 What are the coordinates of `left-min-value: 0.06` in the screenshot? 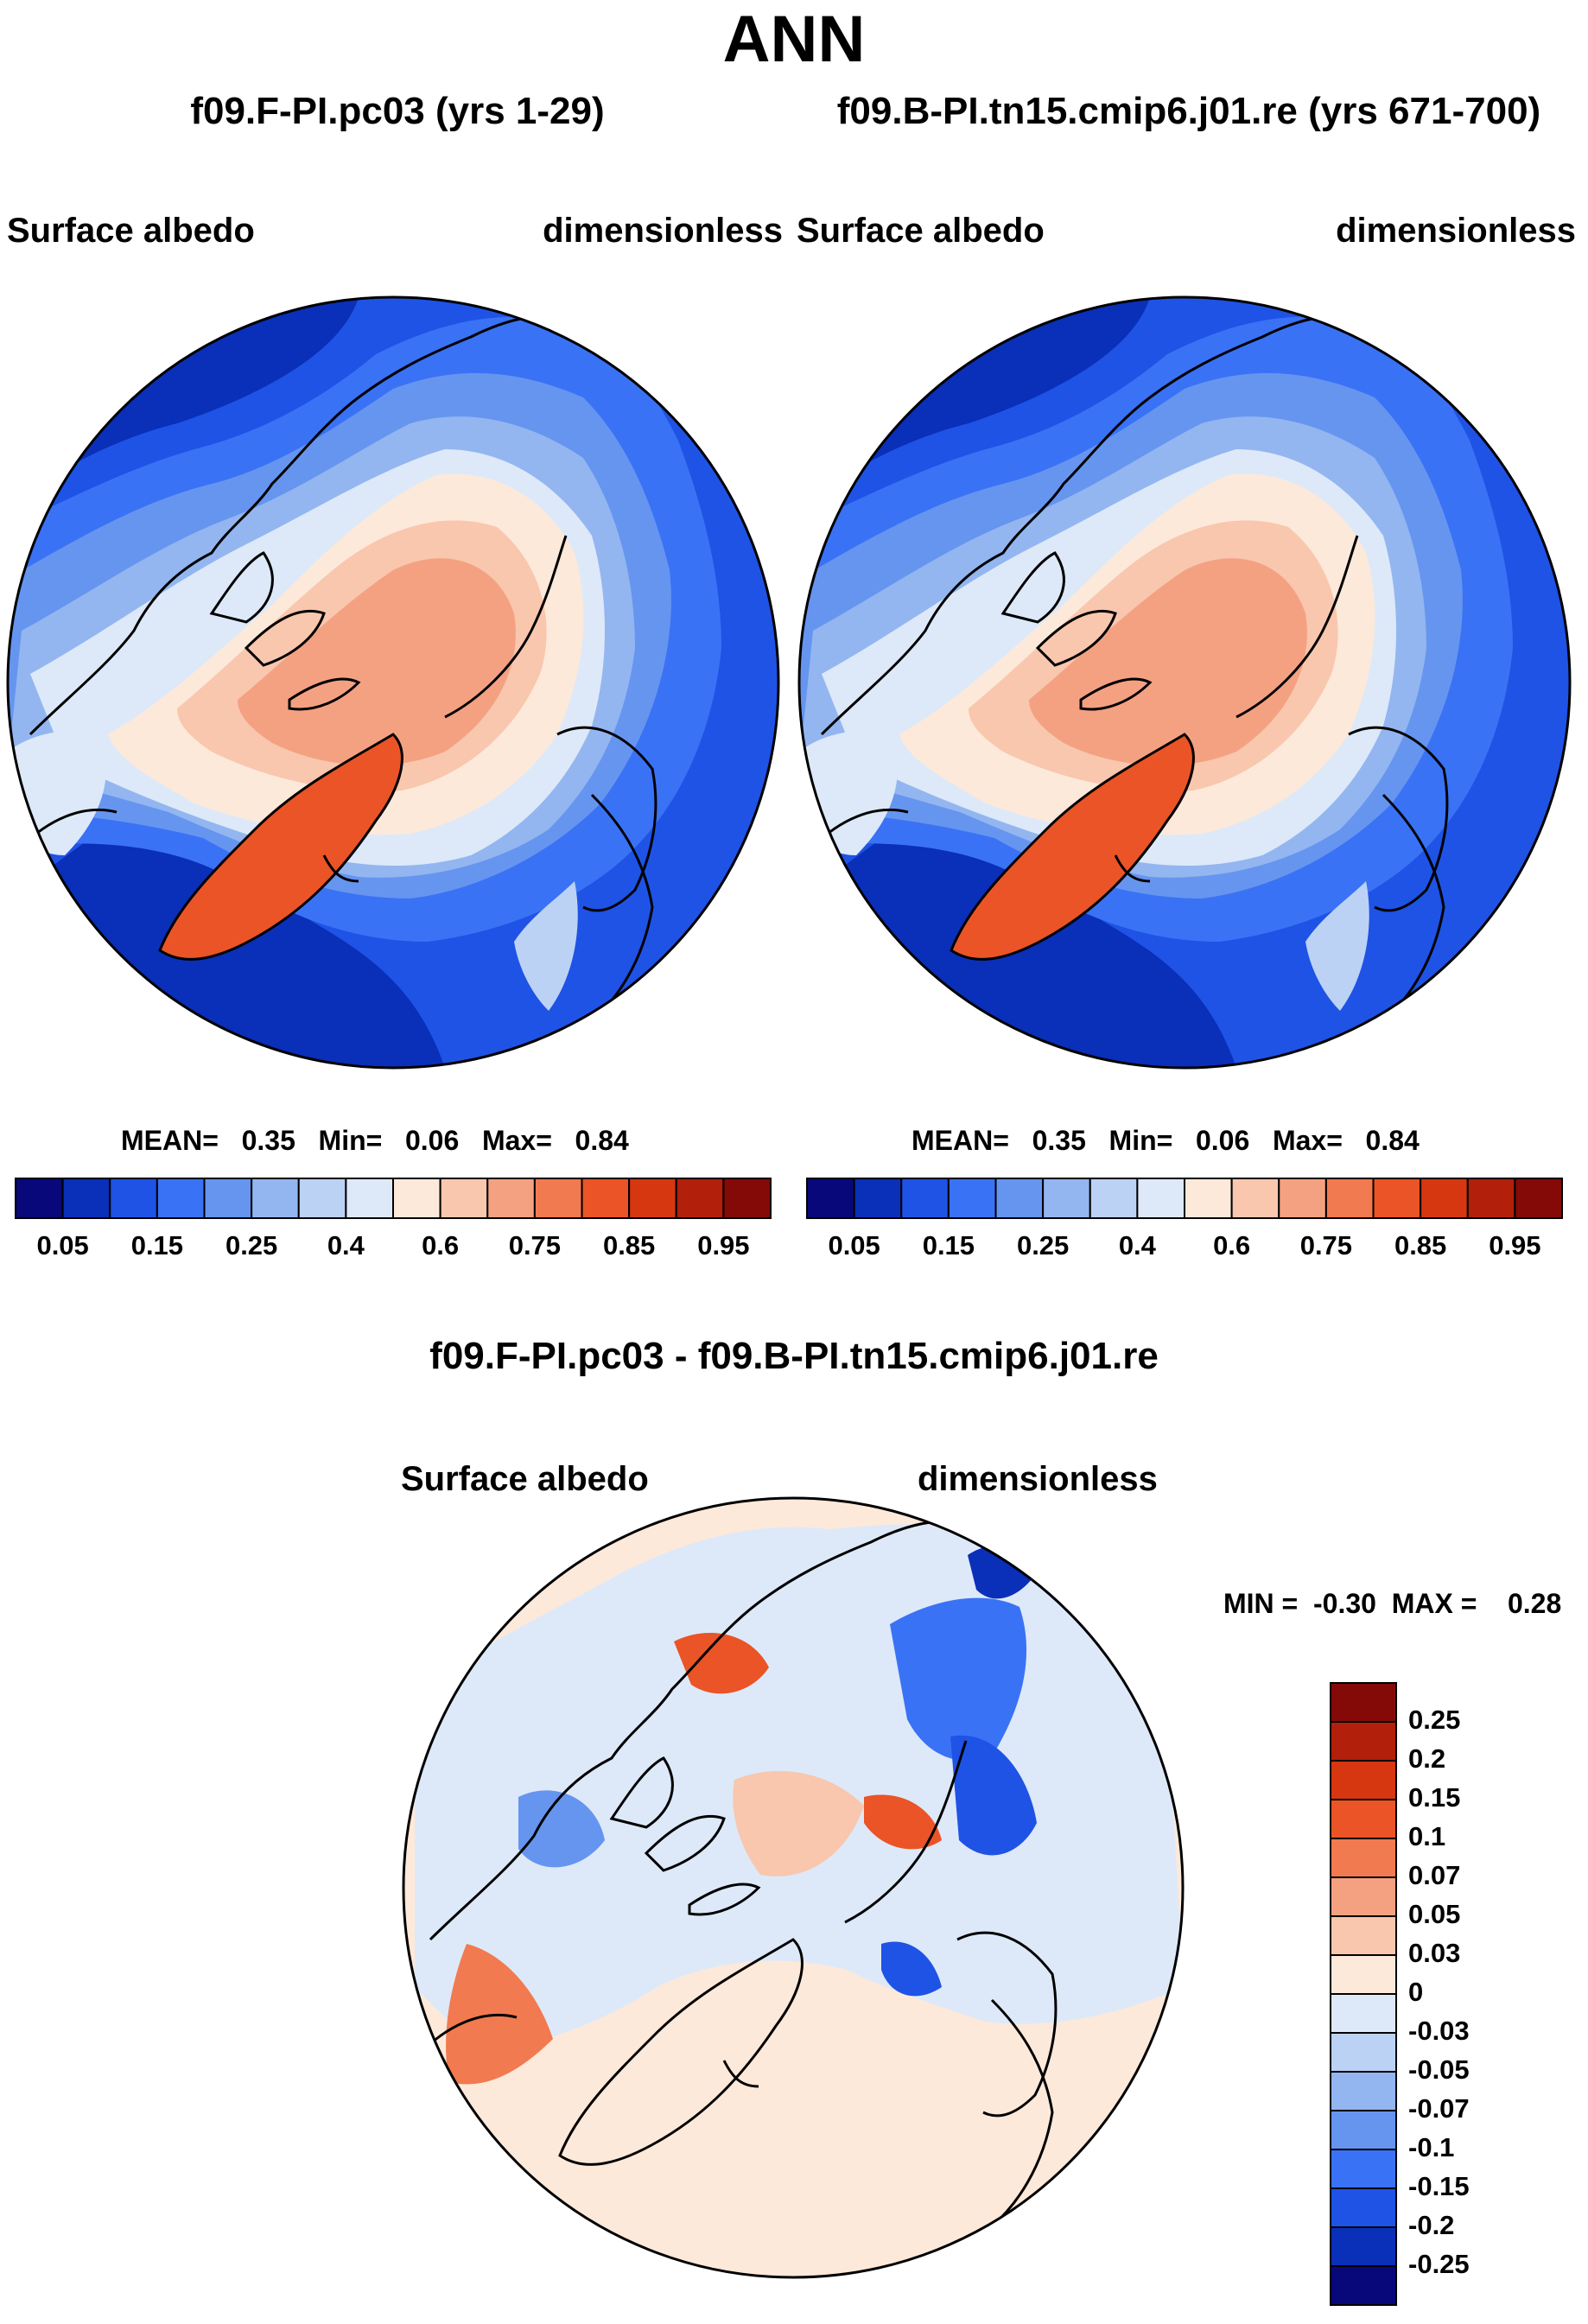 It's located at (432, 1140).